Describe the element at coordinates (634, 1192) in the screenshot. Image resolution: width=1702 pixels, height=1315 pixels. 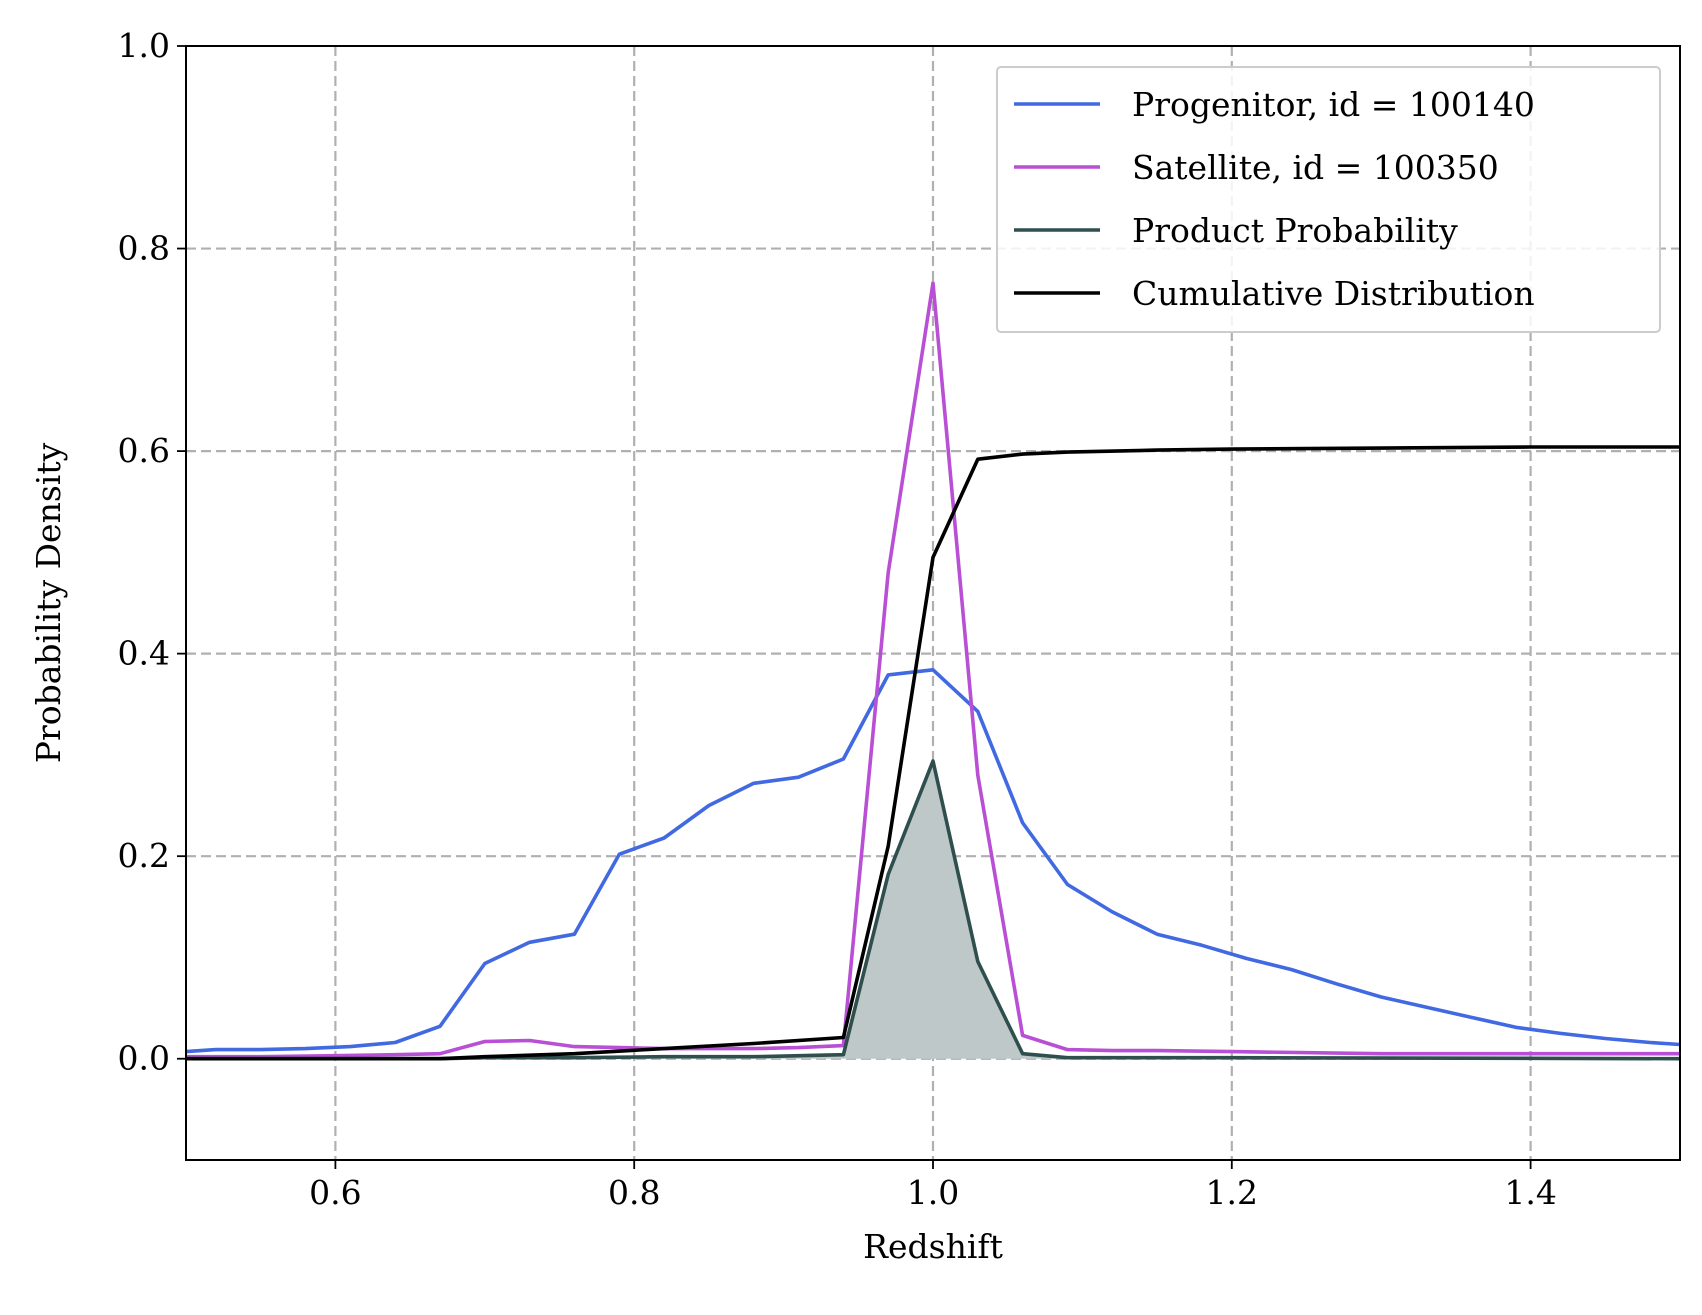
I see `x-tick-label: 0.8` at that location.